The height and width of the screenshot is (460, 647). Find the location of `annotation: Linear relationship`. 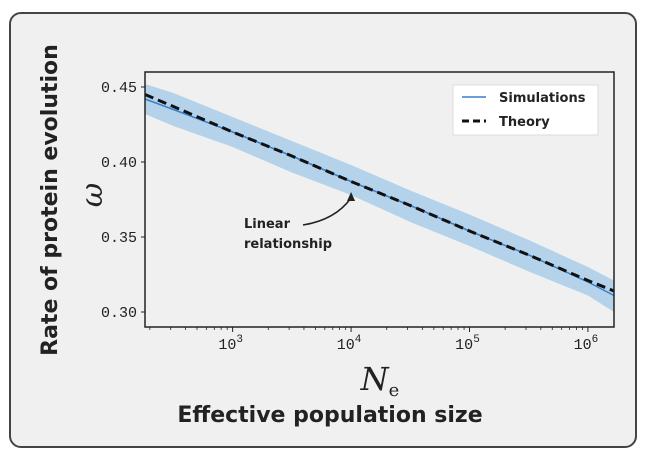

annotation: Linear relationship is located at coordinates (300, 222).